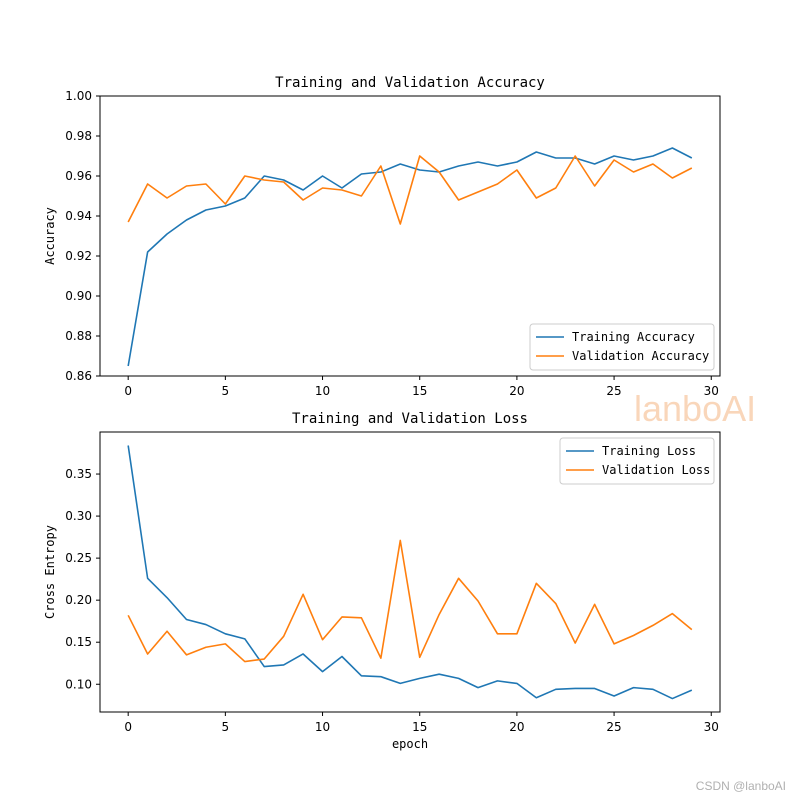 Image resolution: width=800 pixels, height=800 pixels. I want to click on y-tick-label: 0.10, so click(78, 684).